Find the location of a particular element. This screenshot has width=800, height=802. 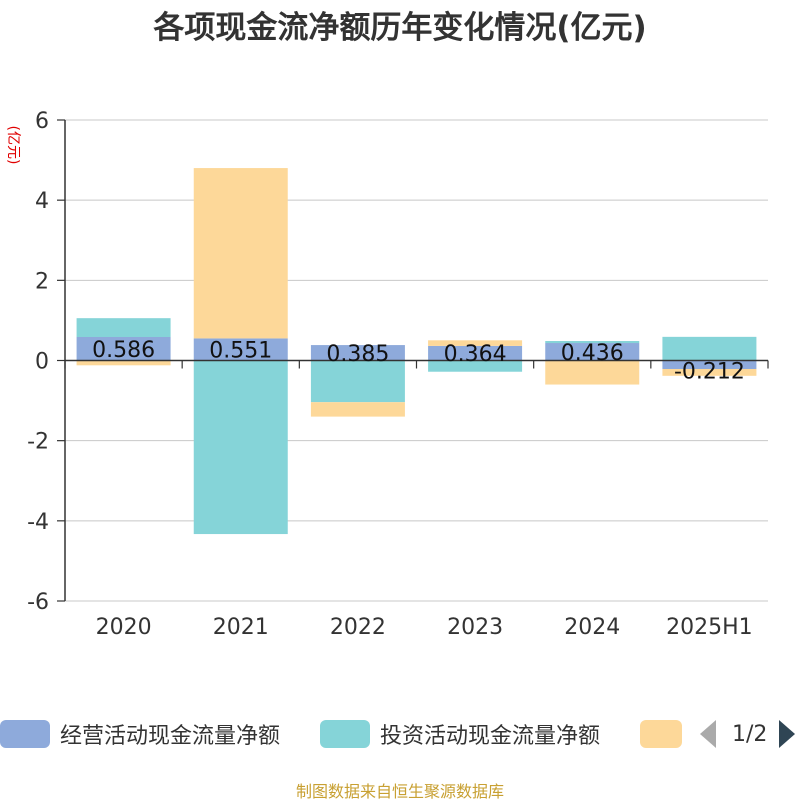

legend-pager: 1/2 is located at coordinates (748, 734).